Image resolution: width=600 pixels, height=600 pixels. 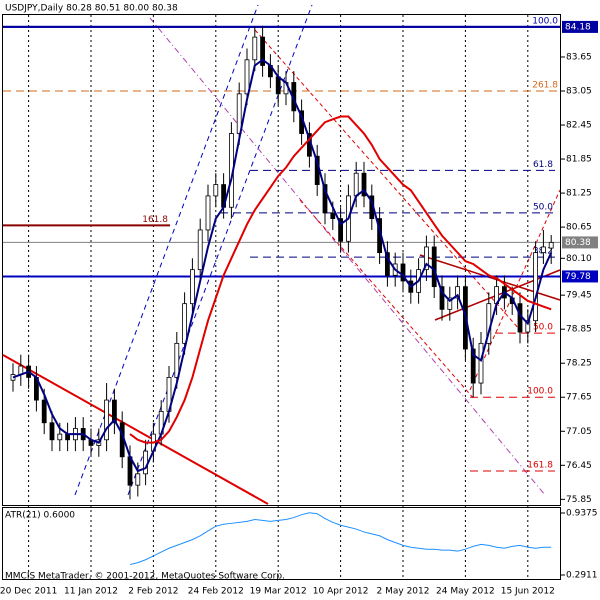 I want to click on x-tick-label: 19 Mar 2012, so click(x=278, y=592).